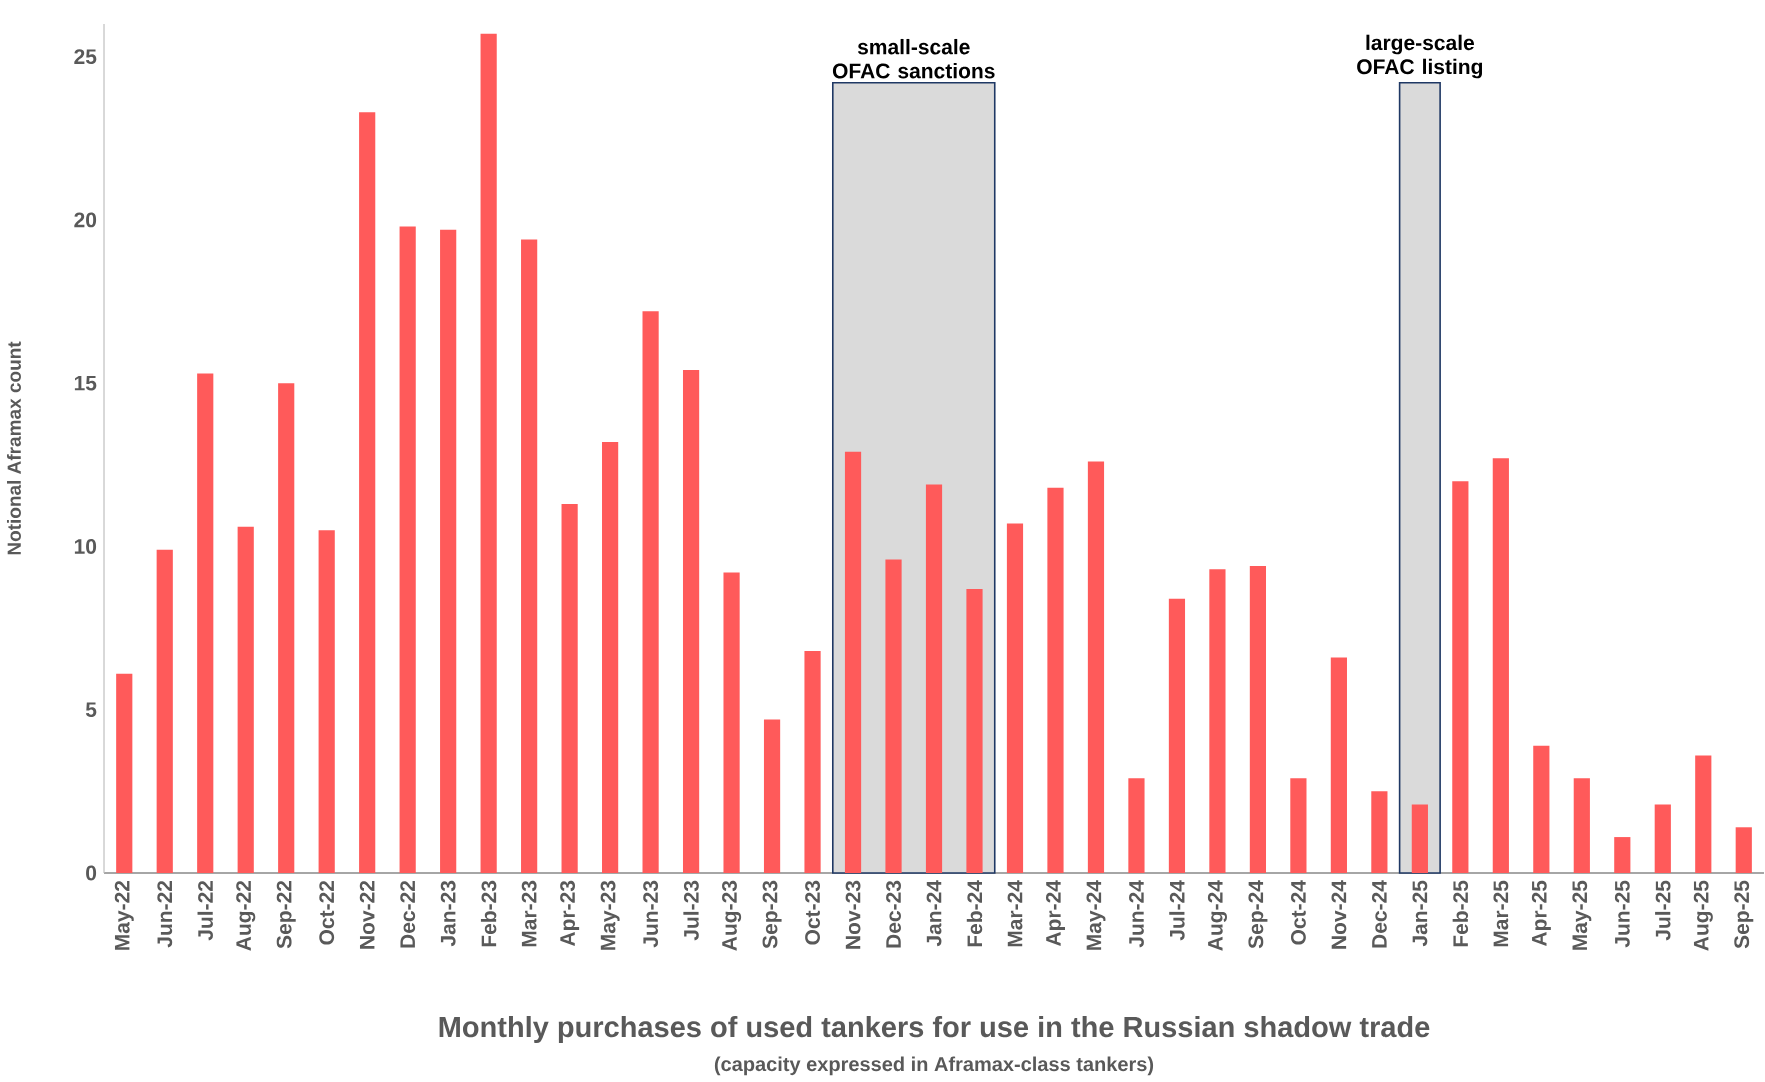  Describe the element at coordinates (732, 915) in the screenshot. I see `x-tick-label: Aug-23` at that location.